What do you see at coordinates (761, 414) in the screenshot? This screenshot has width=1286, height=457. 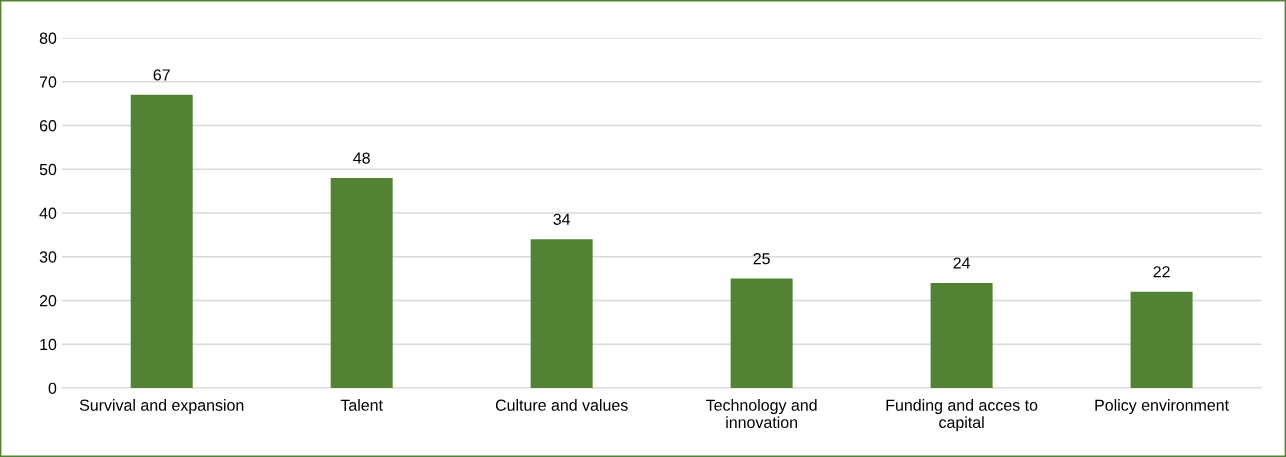 I see `x-tick-label: Technology and innovation` at bounding box center [761, 414].